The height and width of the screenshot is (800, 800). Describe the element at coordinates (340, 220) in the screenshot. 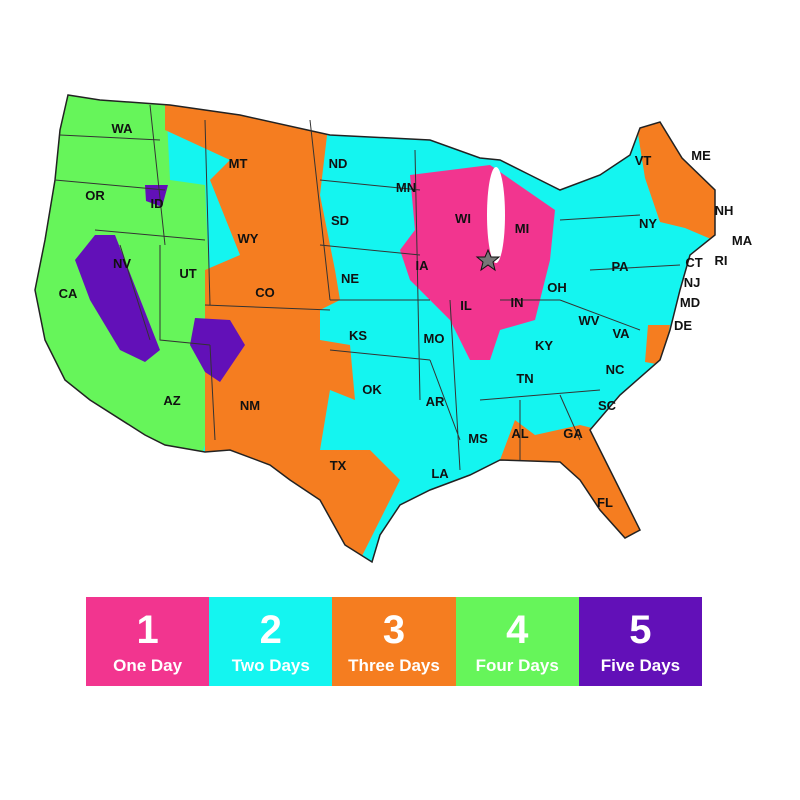

I see `state-label-sd: SD` at that location.